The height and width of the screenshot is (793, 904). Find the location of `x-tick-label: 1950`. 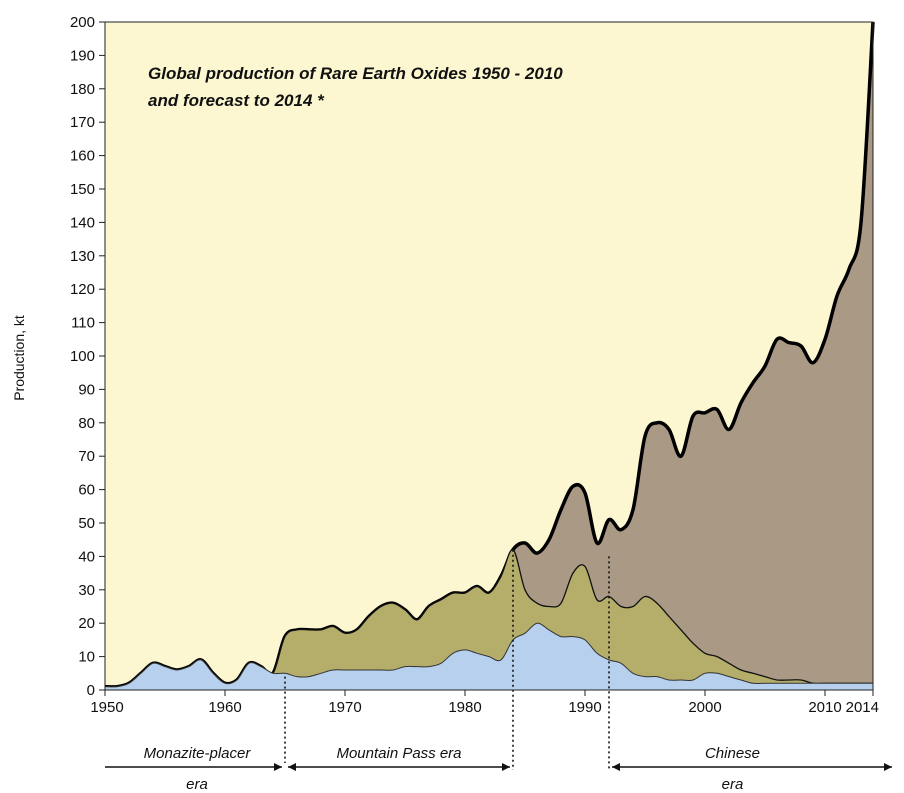

x-tick-label: 1950 is located at coordinates (106, 707).